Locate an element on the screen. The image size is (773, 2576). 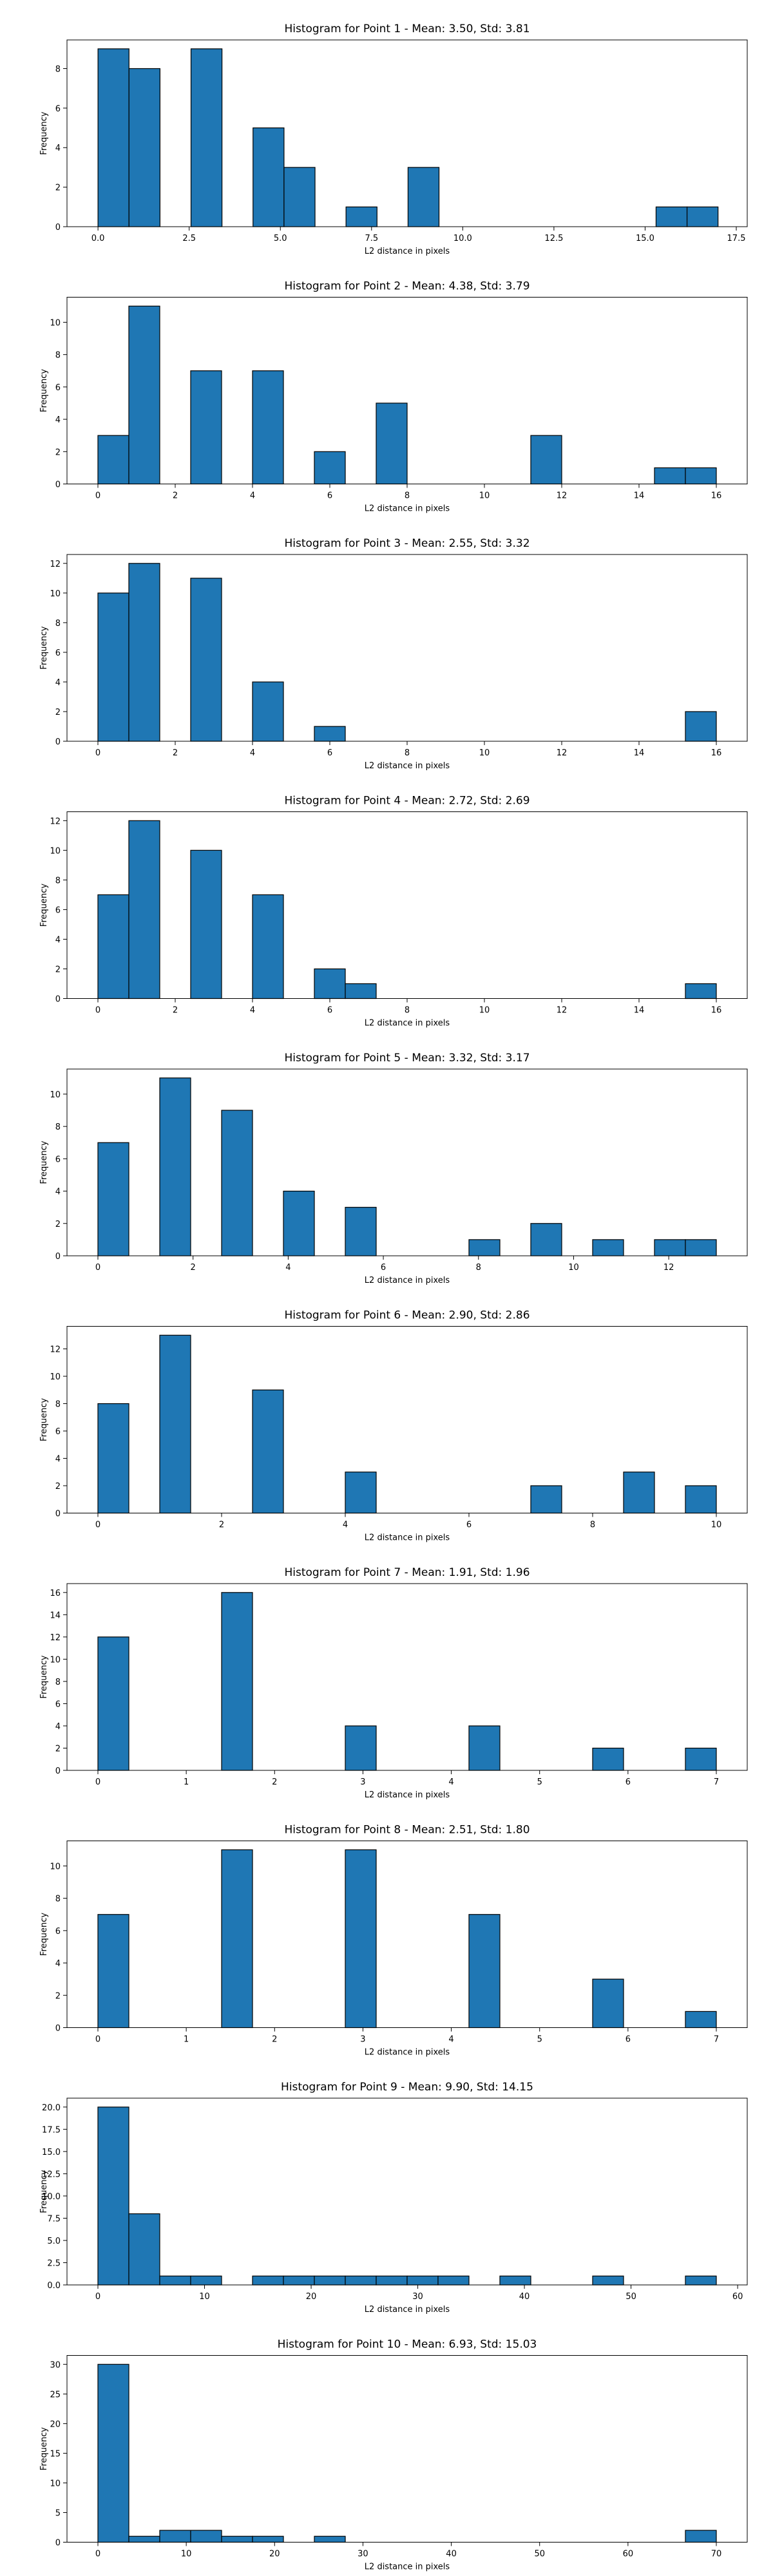
x-tick-label: 14 is located at coordinates (639, 753).